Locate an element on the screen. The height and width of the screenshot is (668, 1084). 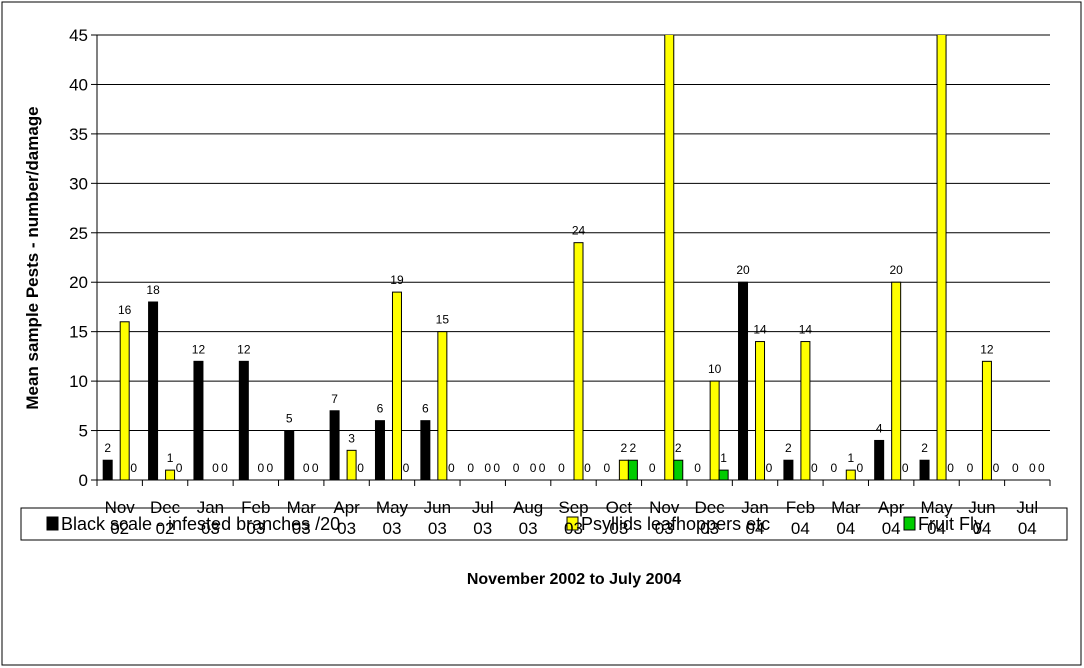
y-axis-title: Mean sample Pests - number/damage is located at coordinates (32, 257).